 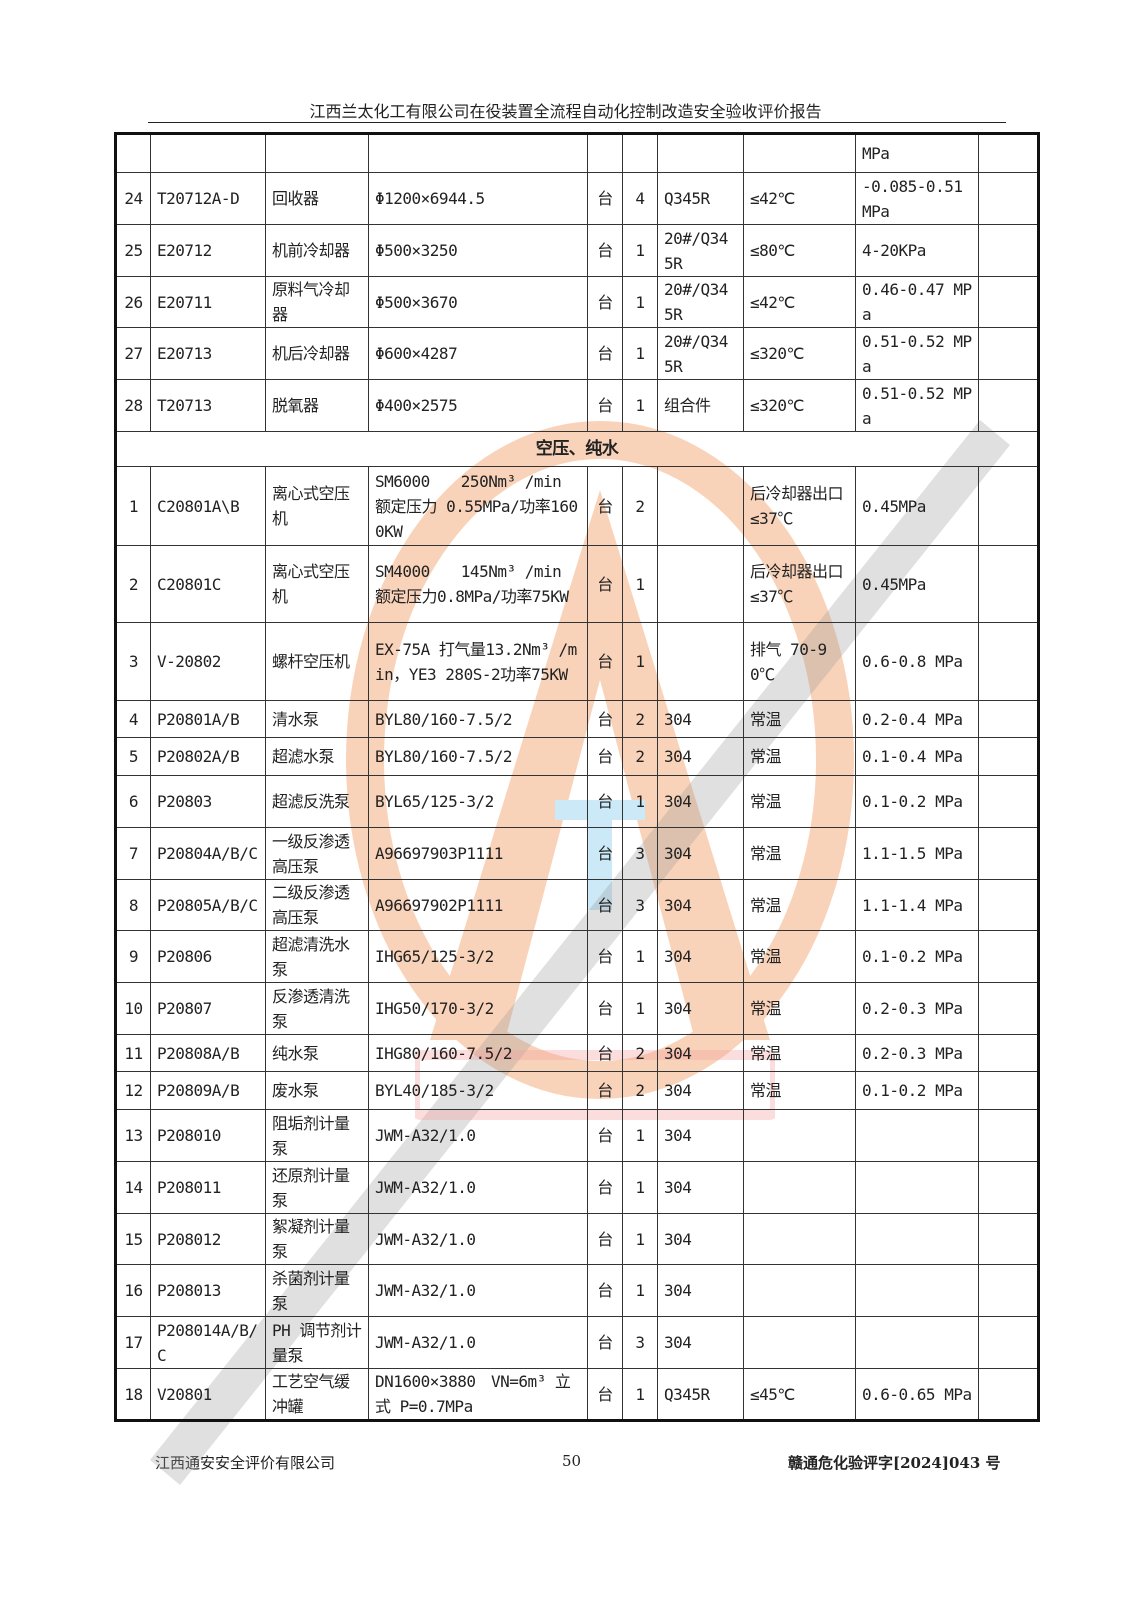 I want to click on table-cell: 机后冷却器, so click(x=317, y=353).